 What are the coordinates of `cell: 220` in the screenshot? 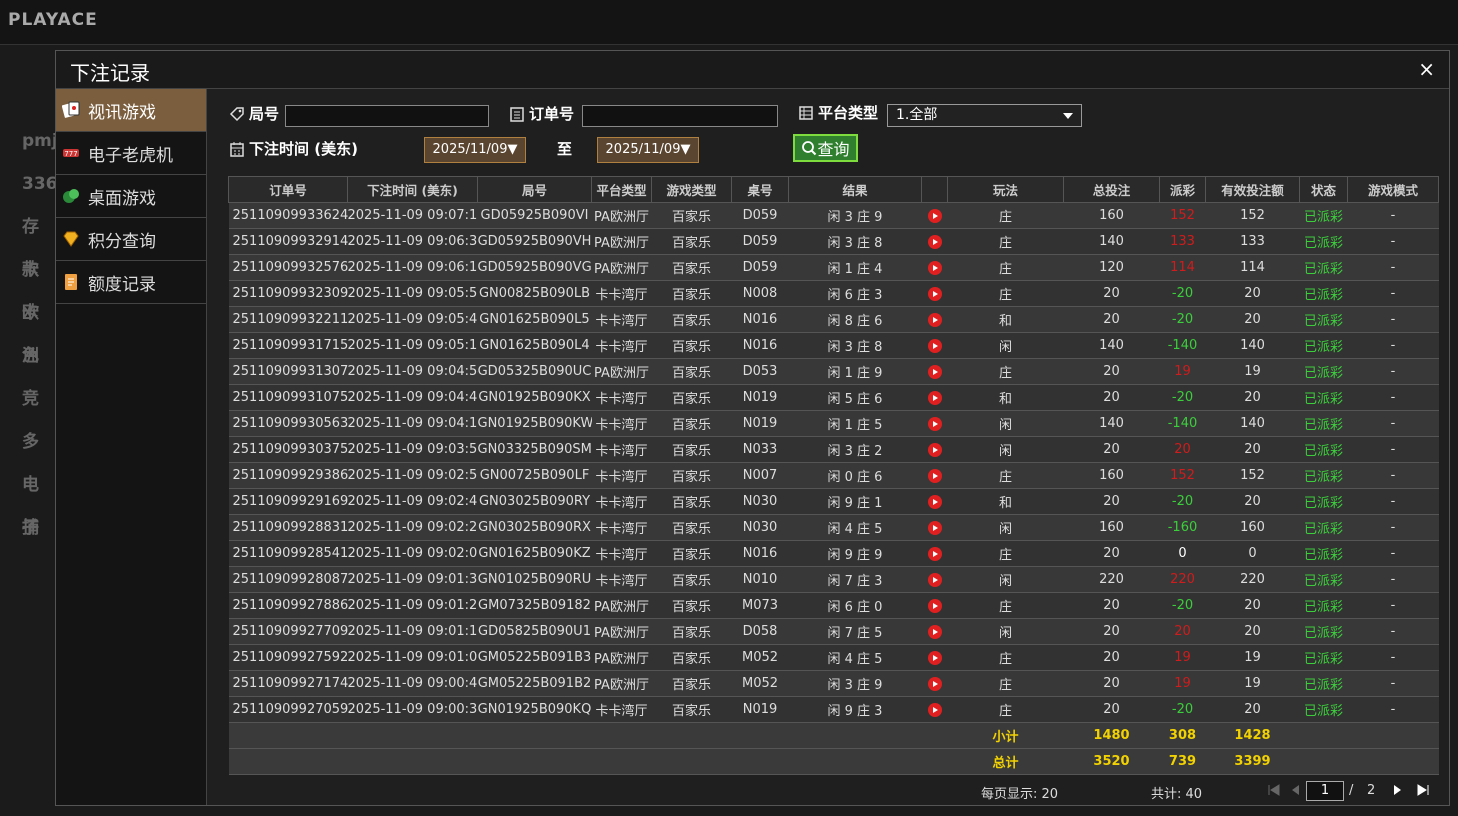 It's located at (1111, 579).